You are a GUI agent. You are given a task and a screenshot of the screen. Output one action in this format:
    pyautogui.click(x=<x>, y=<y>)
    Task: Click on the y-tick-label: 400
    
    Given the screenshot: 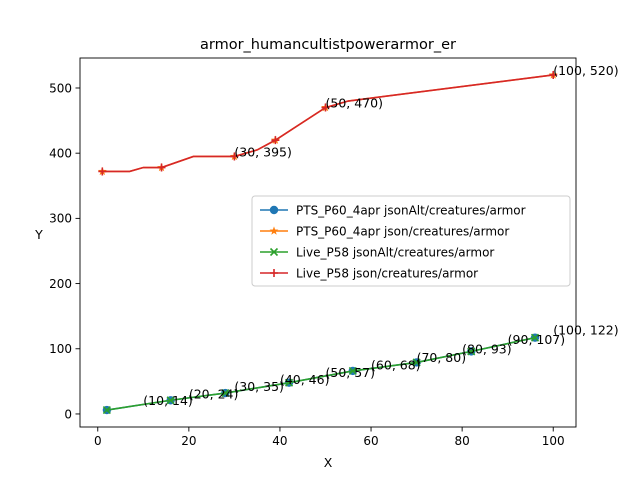 What is the action you would take?
    pyautogui.click(x=60, y=153)
    